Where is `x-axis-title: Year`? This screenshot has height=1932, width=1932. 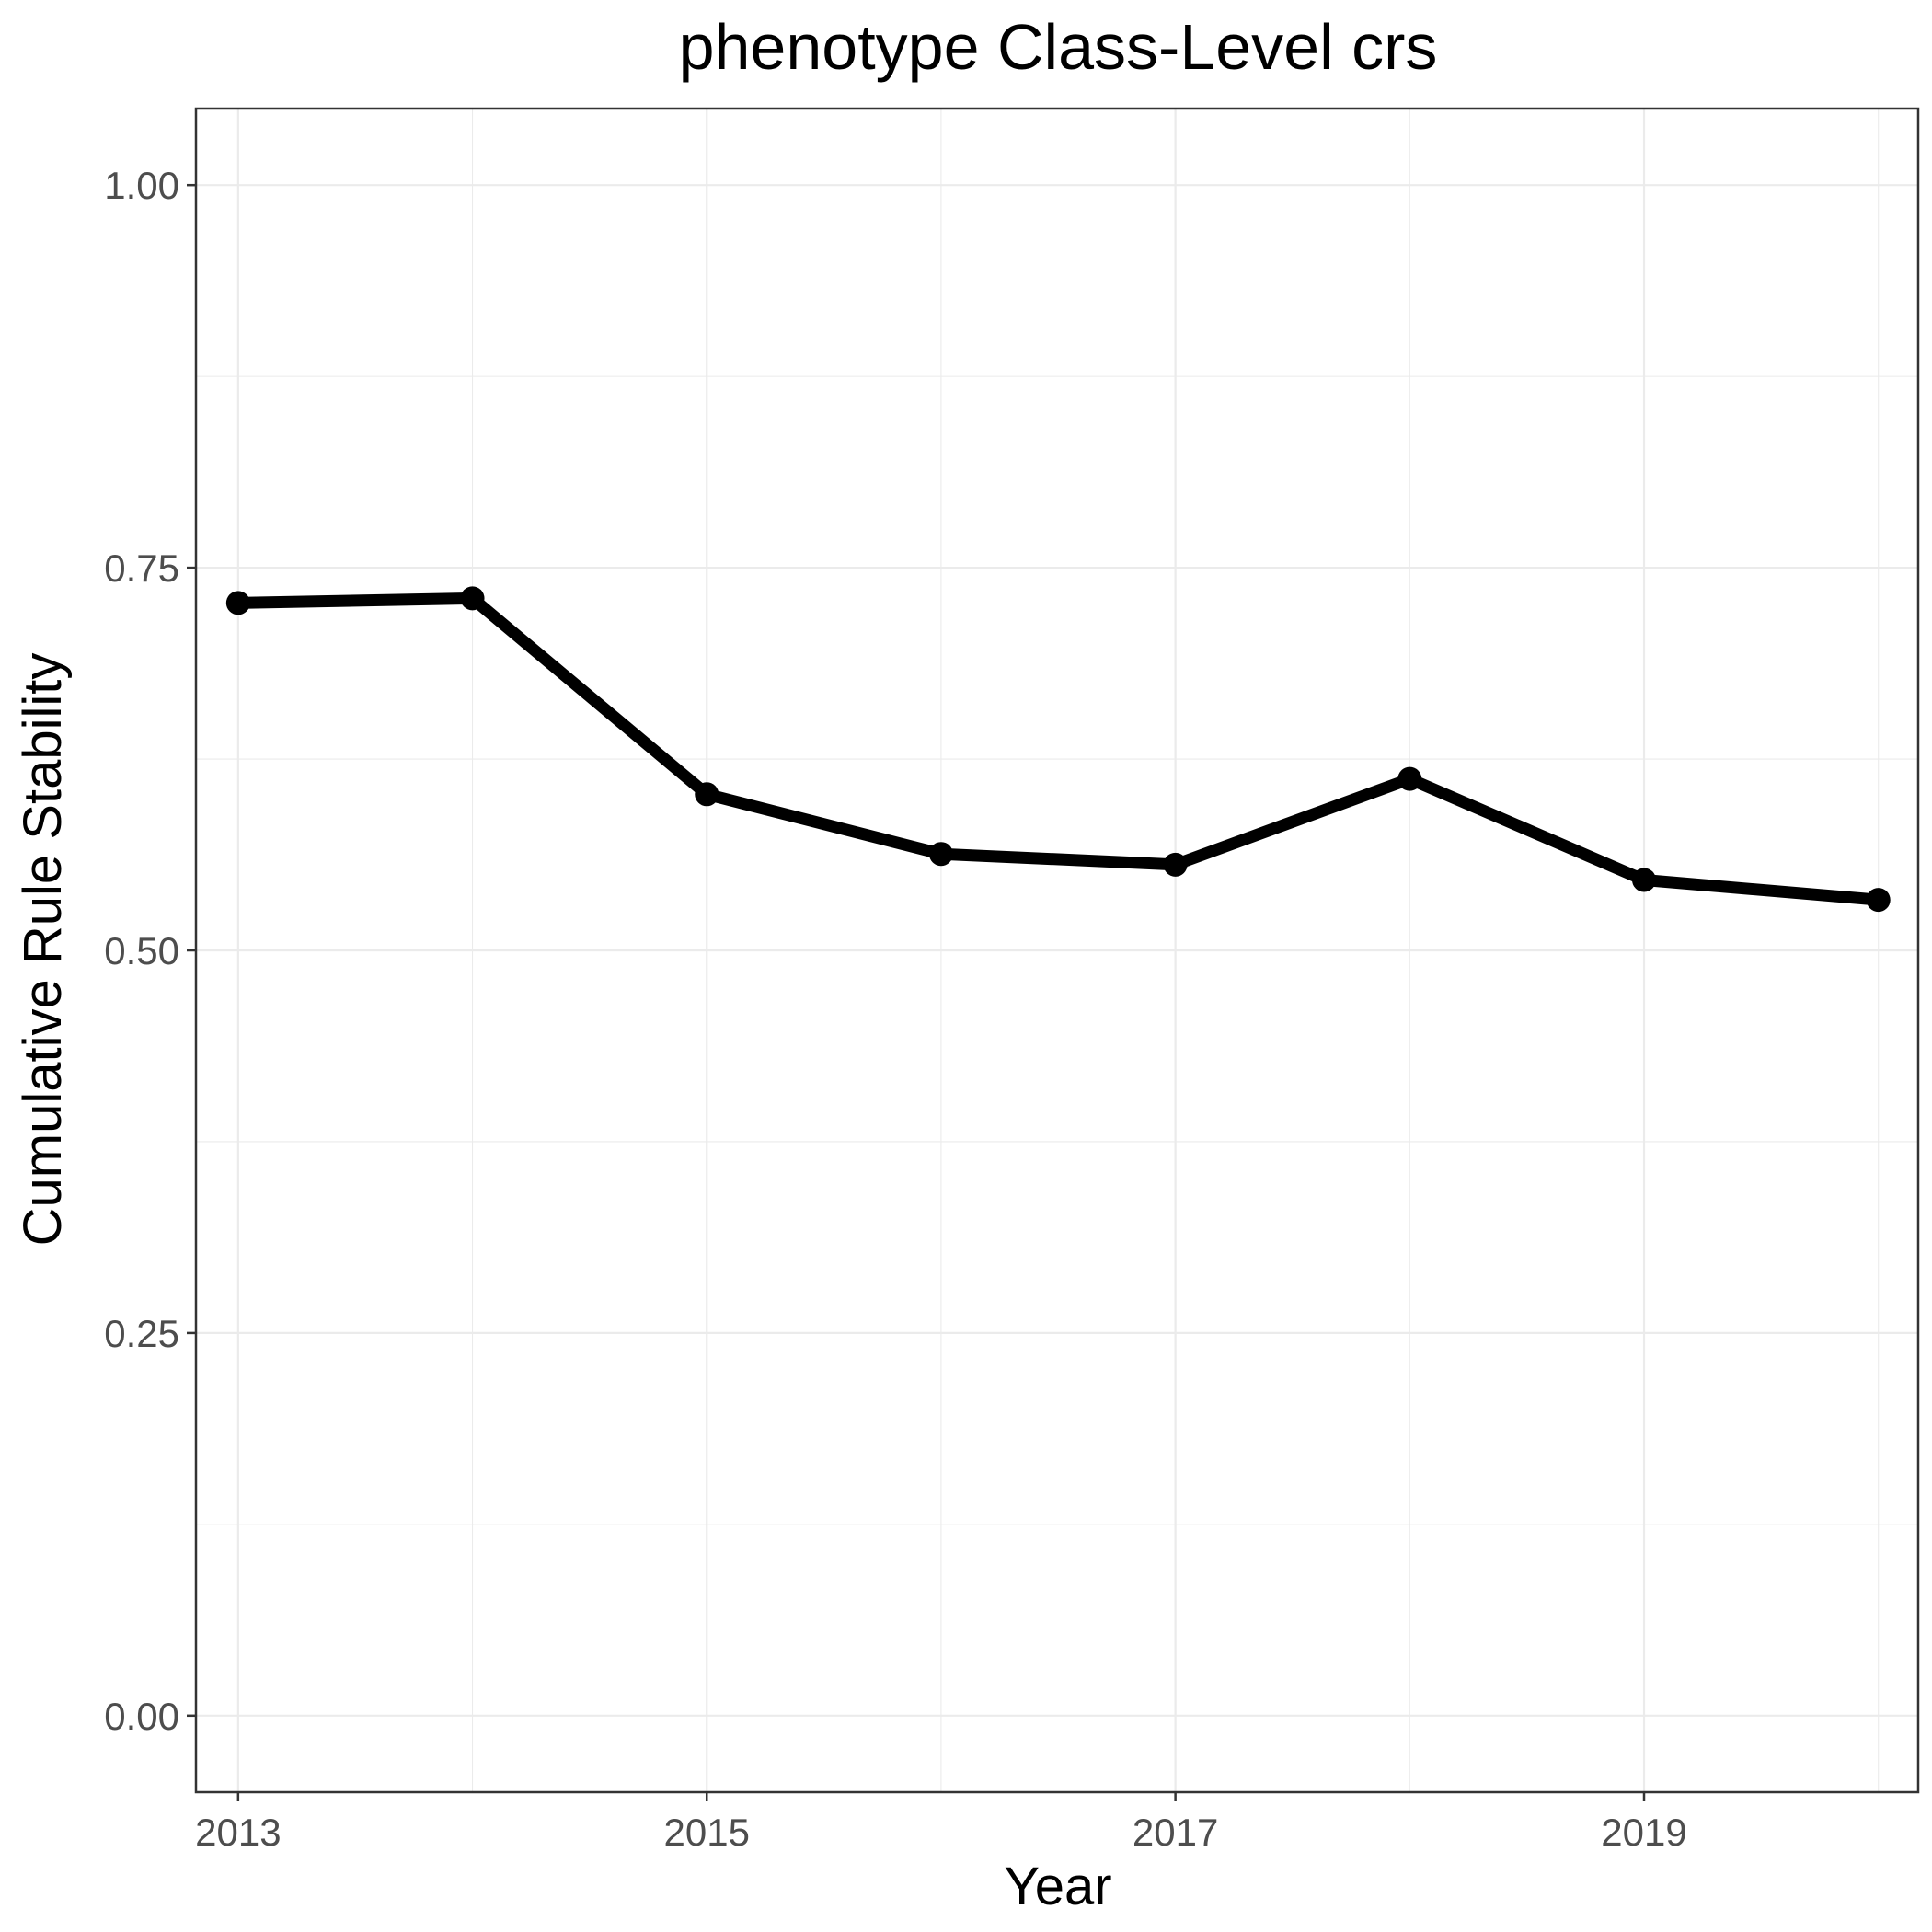
x-axis-title: Year is located at coordinates (1057, 1886).